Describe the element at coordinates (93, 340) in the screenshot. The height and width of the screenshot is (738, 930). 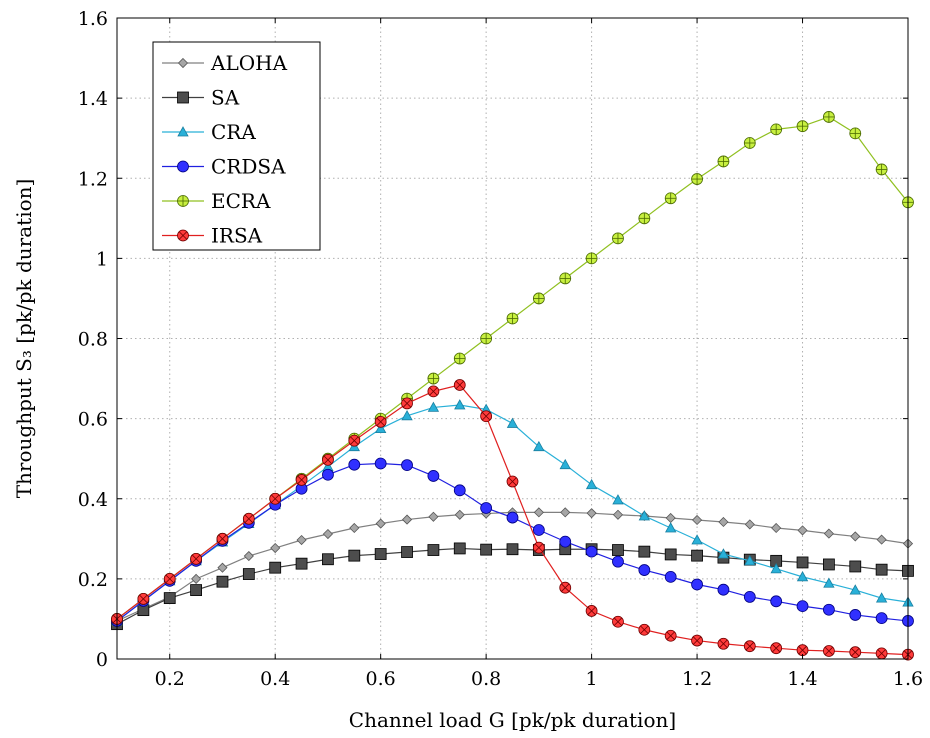
I see `y-tick-label: 0.8` at that location.